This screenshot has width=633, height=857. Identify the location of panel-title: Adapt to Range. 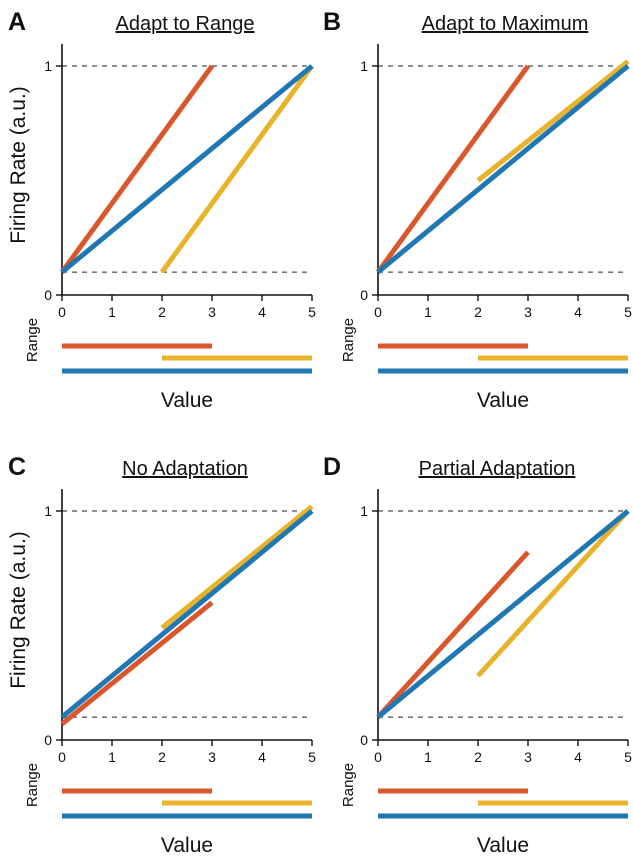
(185, 24).